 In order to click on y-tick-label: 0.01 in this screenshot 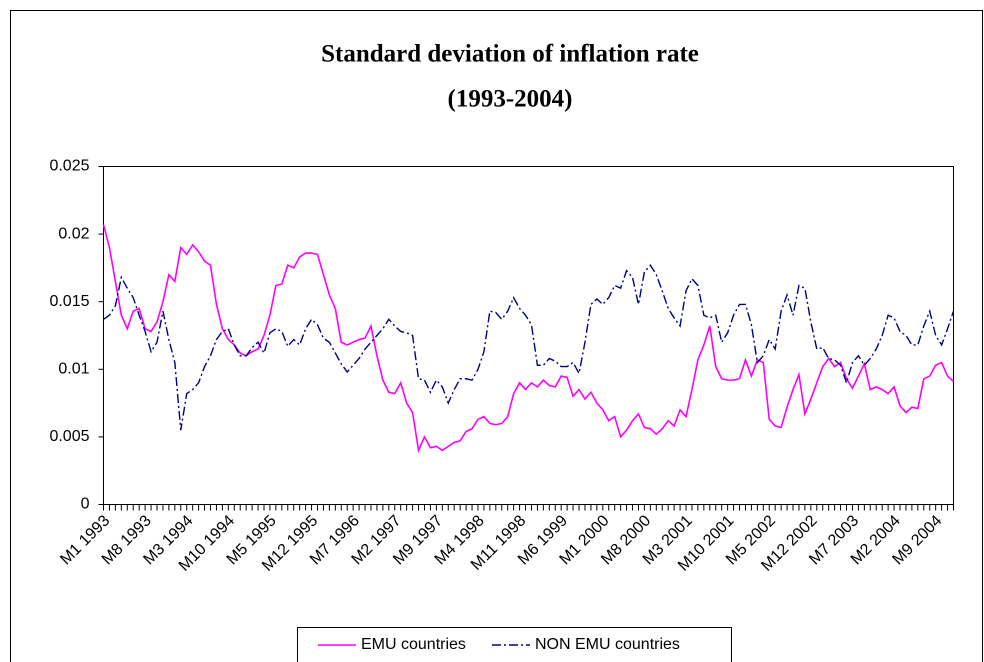, I will do `click(73, 369)`.